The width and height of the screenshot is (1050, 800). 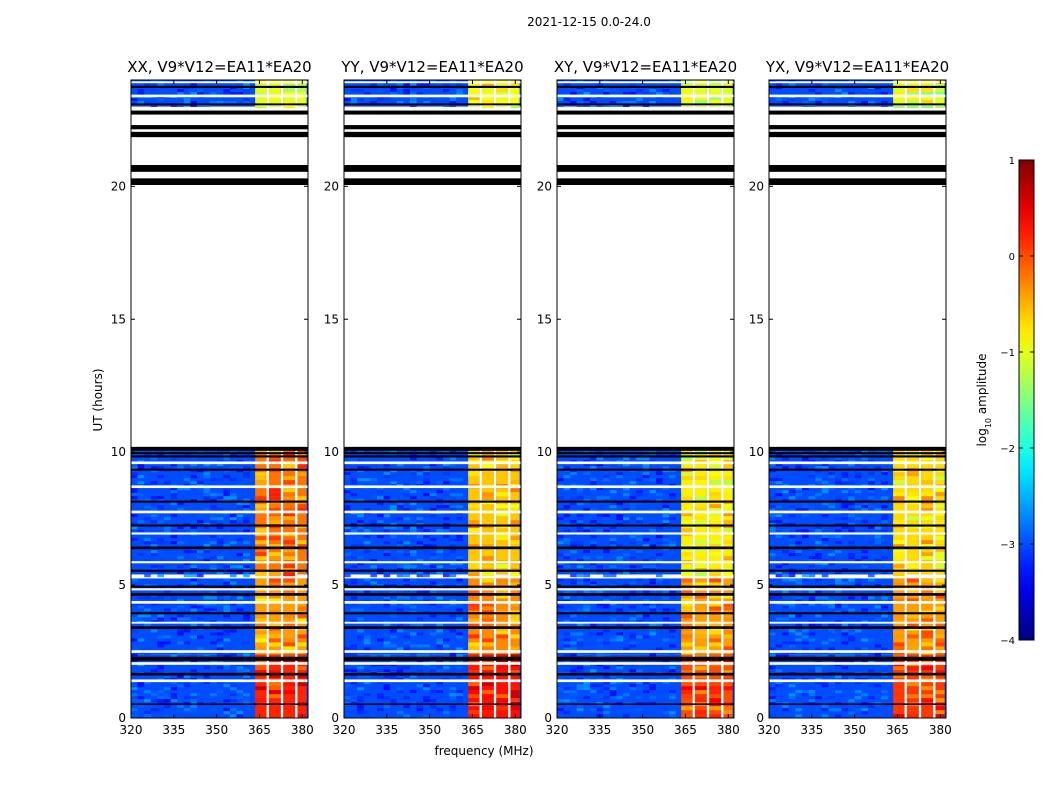 What do you see at coordinates (589, 22) in the screenshot?
I see `figure-suptitle: 2021-12-15 0.0-24.0` at bounding box center [589, 22].